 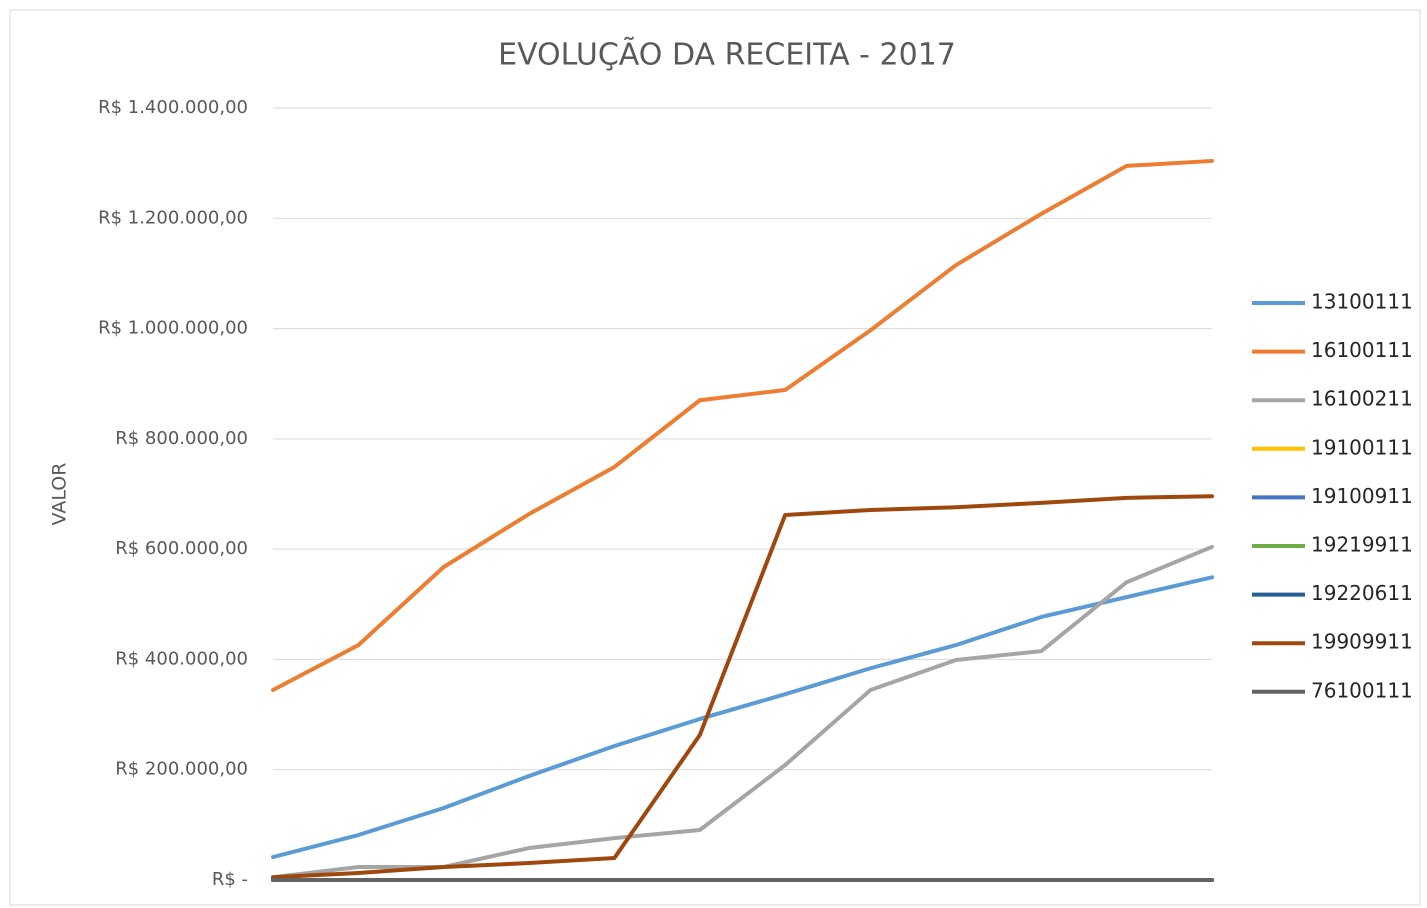 I want to click on y-tick-label: R$ 800.000,00, so click(x=181, y=438).